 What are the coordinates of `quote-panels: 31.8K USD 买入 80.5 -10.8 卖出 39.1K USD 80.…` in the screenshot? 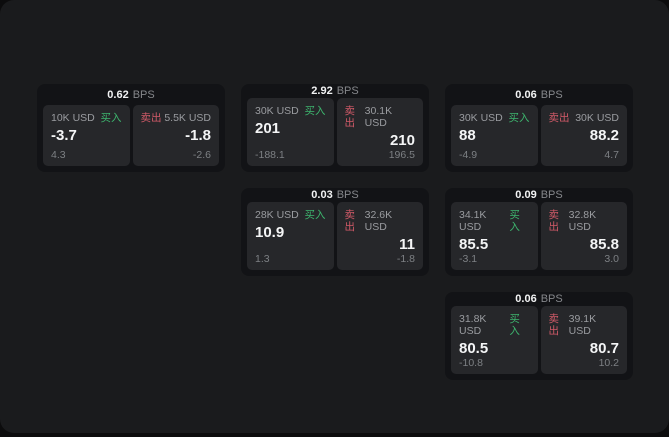 It's located at (539, 340).